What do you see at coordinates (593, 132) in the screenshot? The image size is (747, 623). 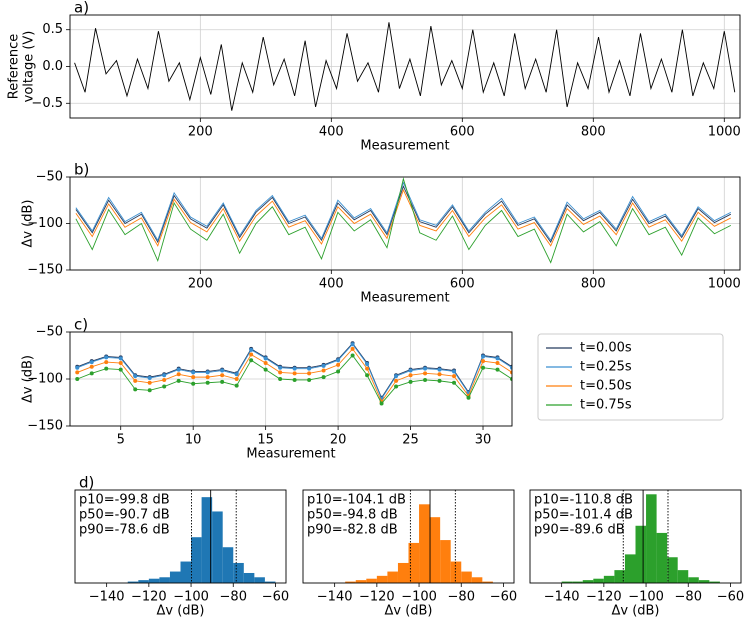 I see `x-tick-label: 800` at bounding box center [593, 132].